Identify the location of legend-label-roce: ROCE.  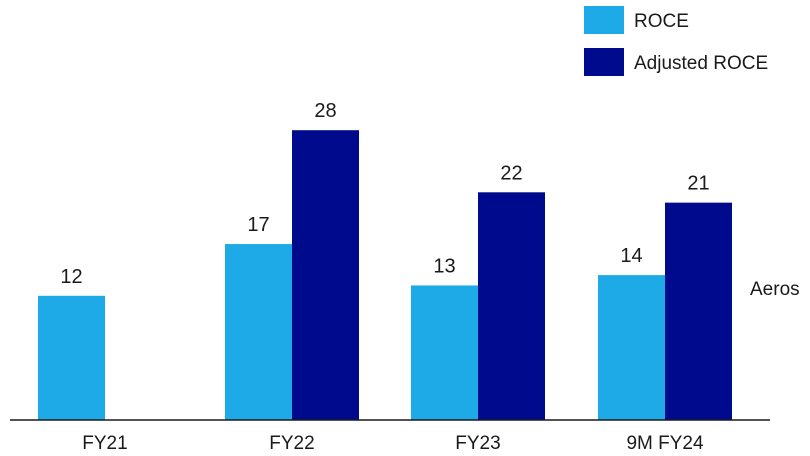
(661, 21).